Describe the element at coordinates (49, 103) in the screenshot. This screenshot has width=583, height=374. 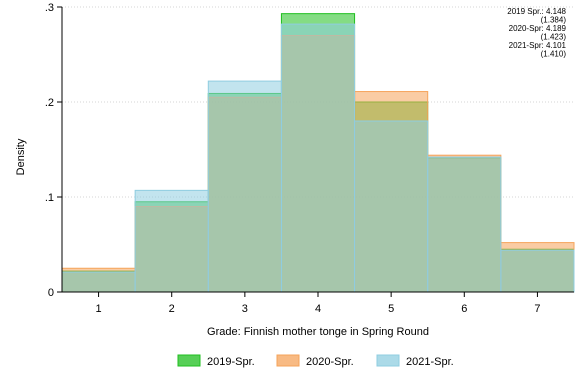
I see `y-tick-label-2: .2` at that location.